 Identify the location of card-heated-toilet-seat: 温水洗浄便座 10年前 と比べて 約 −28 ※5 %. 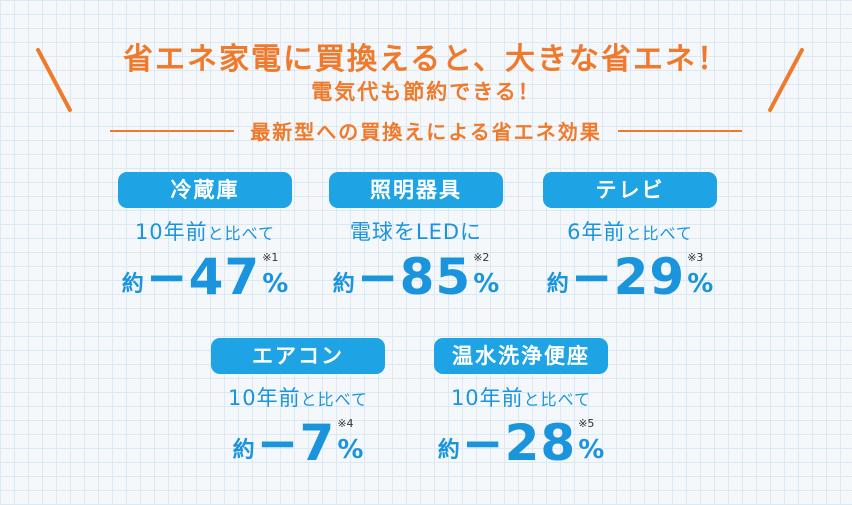
(521, 403).